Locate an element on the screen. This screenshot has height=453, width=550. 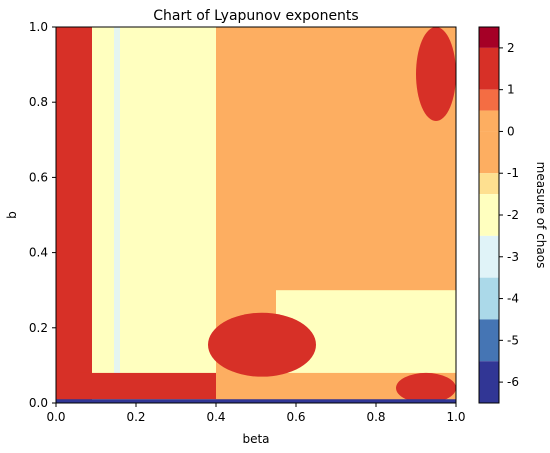
colorbar-tick-label: -3 is located at coordinates (513, 257).